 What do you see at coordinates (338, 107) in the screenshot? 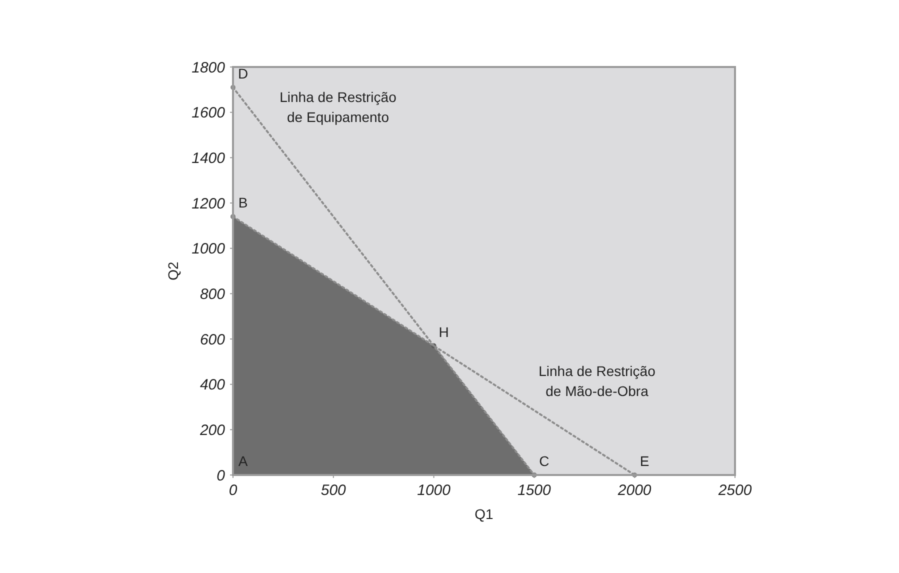
I see `annotation: Linha de Restrição de Equipamento` at bounding box center [338, 107].